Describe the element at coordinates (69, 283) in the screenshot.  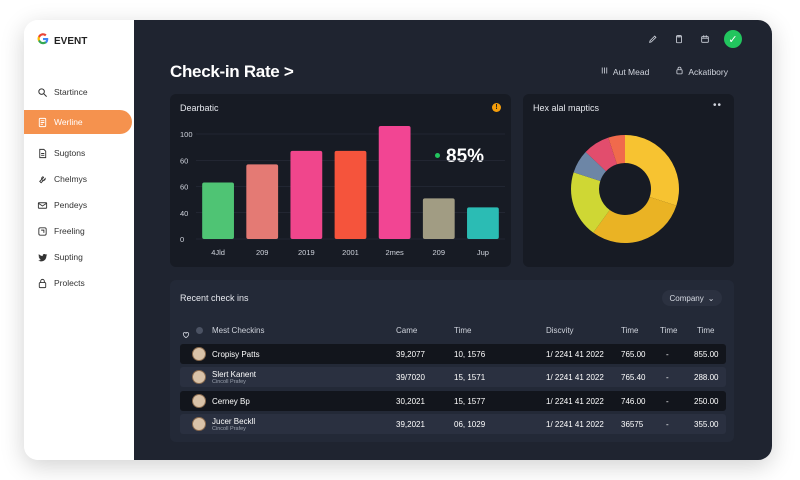
I see `sidebar-item-label: Prolects` at that location.